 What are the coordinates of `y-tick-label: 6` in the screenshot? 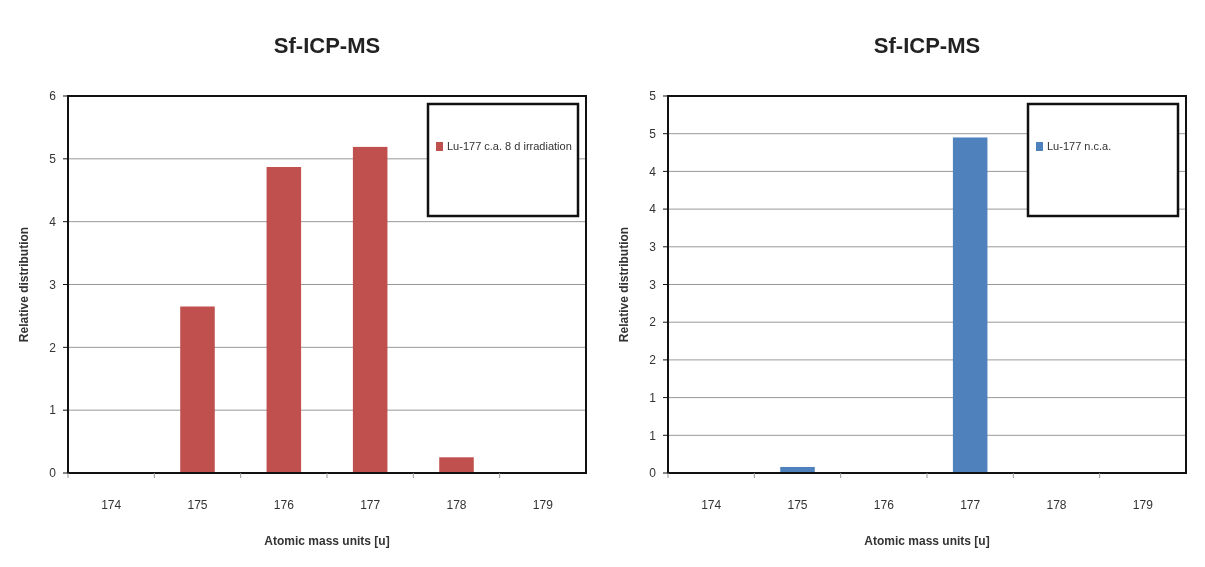 It's located at (53, 96).